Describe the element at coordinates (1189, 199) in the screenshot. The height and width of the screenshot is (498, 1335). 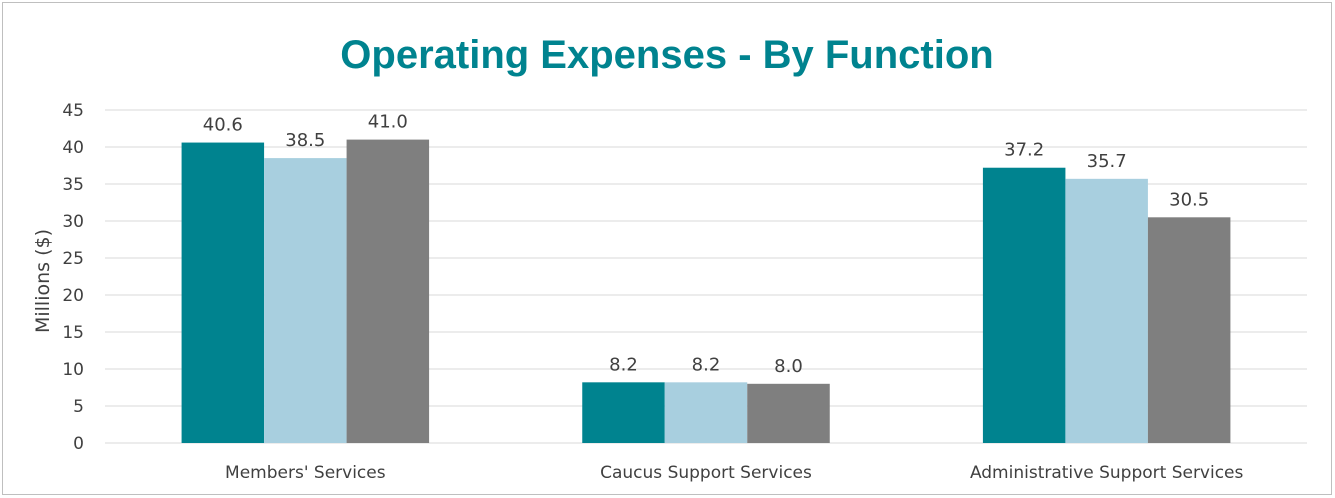
I see `data-label: 30.5` at that location.